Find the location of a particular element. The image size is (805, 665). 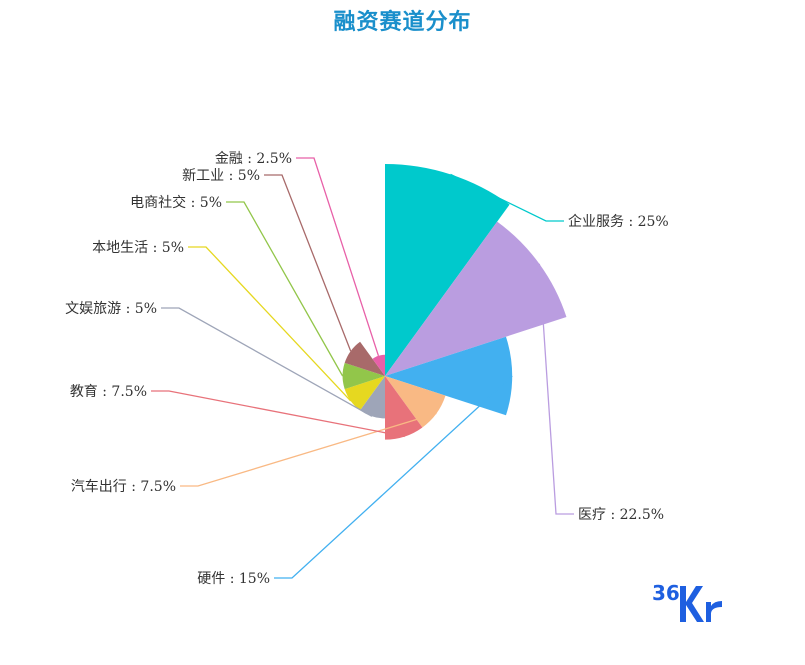

slices-group is located at coordinates (454, 302).